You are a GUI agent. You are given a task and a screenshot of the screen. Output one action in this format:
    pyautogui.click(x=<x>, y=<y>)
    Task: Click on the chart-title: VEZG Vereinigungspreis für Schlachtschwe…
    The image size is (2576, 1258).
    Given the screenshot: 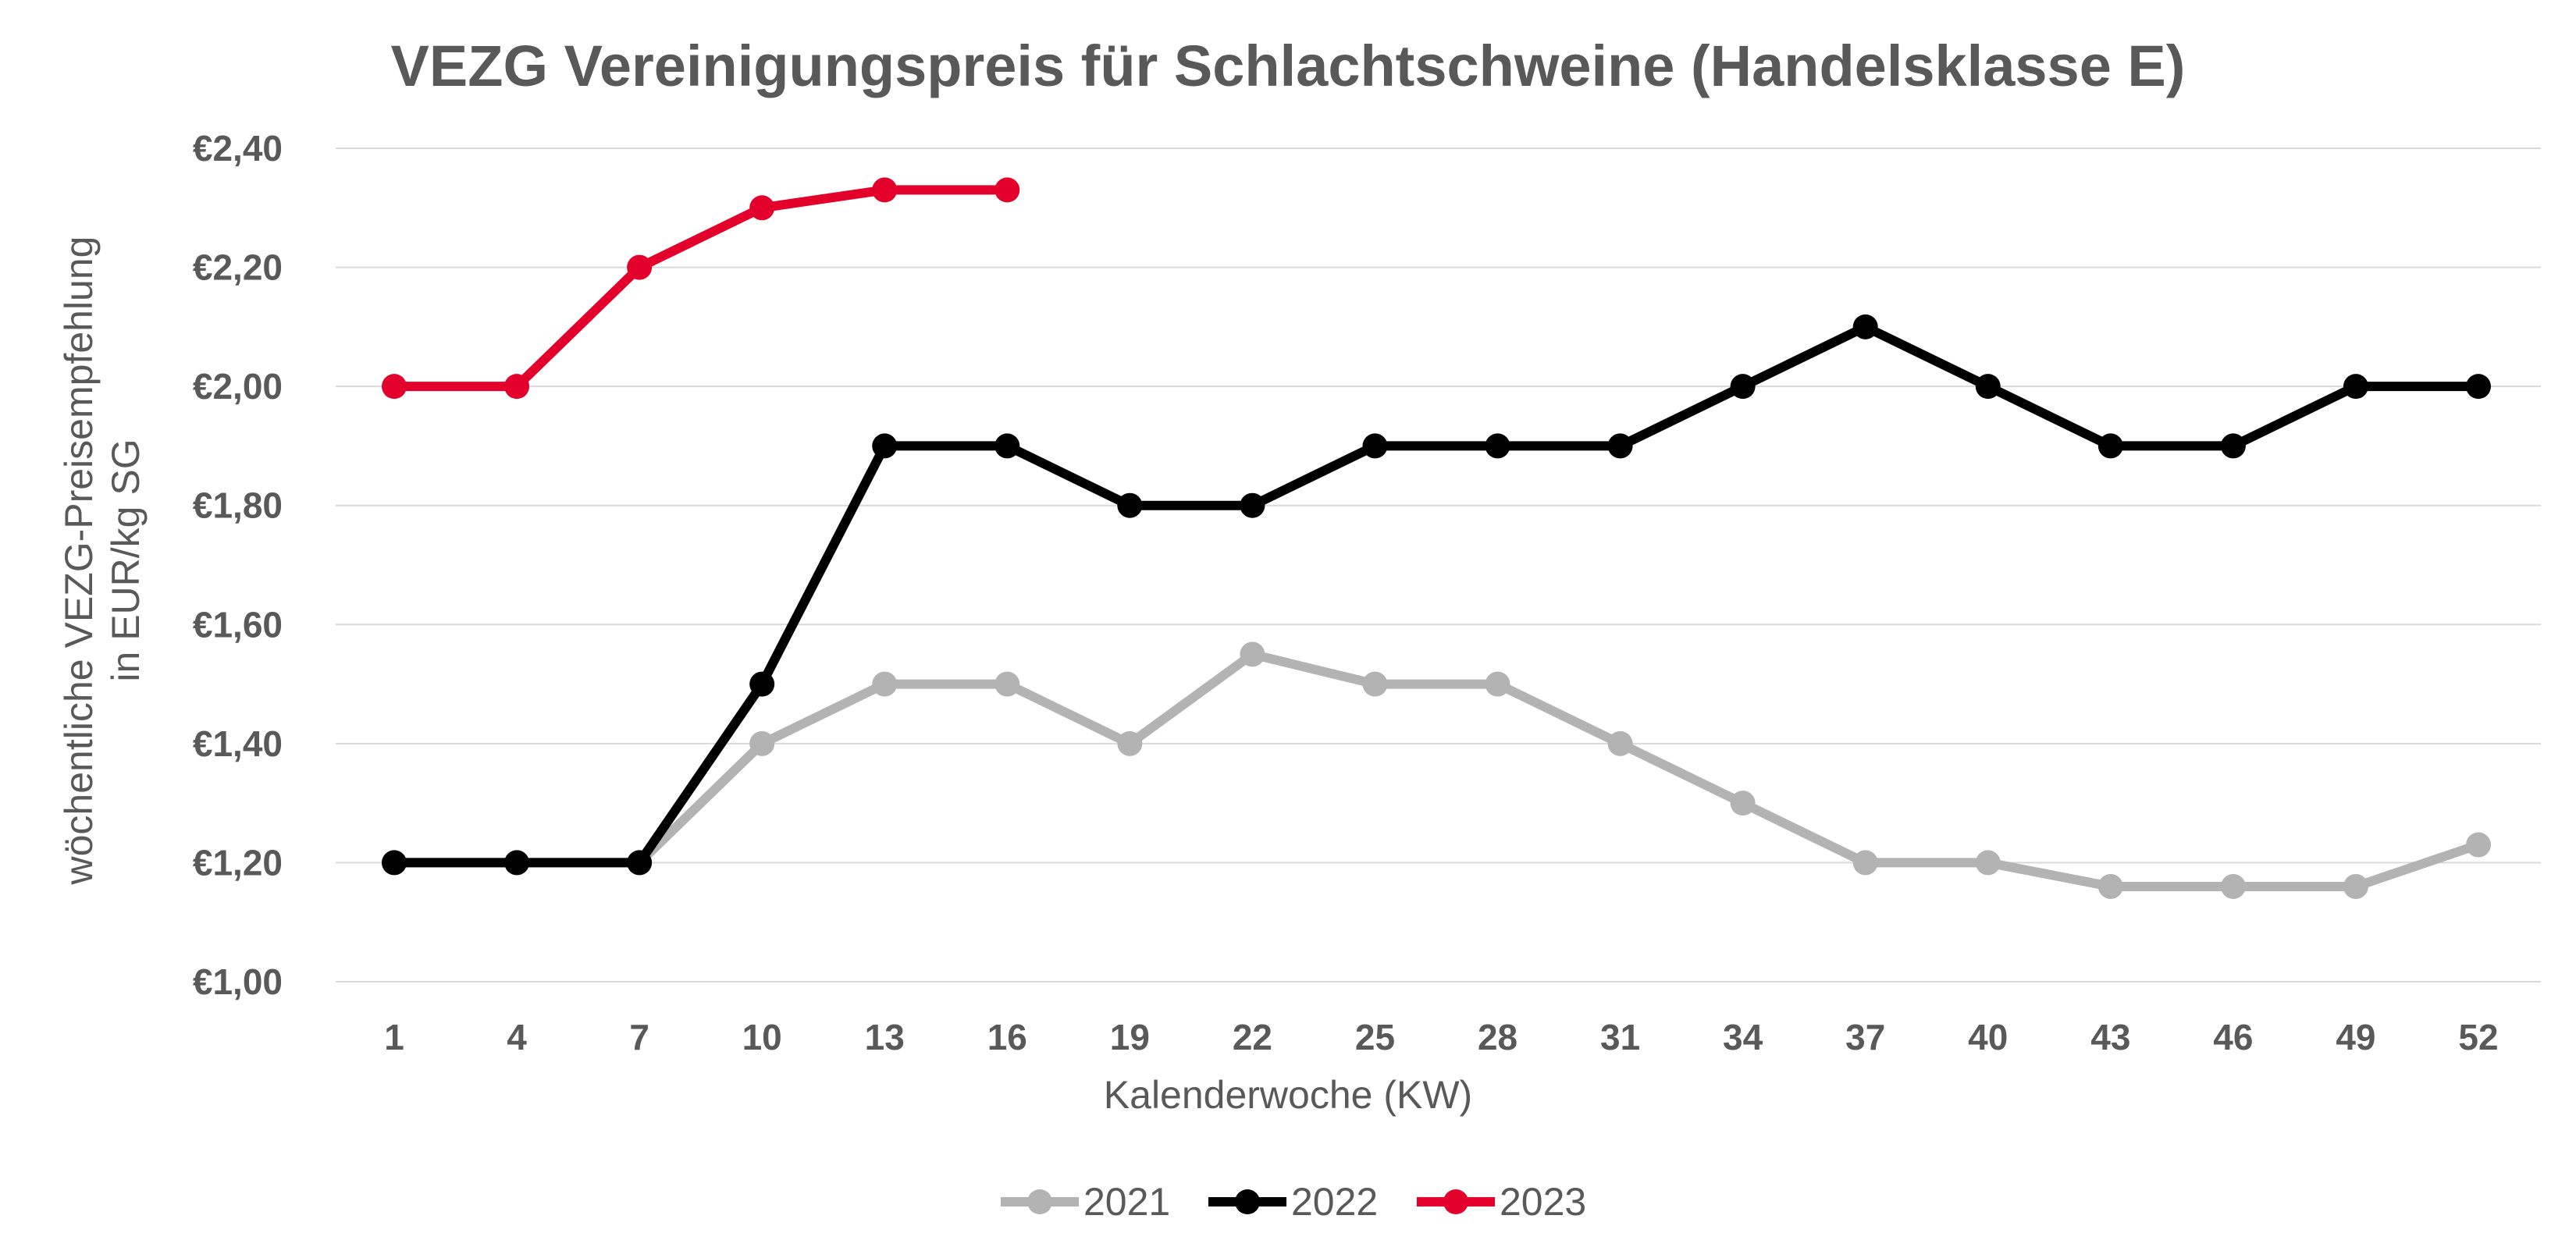 What is the action you would take?
    pyautogui.click(x=1288, y=66)
    